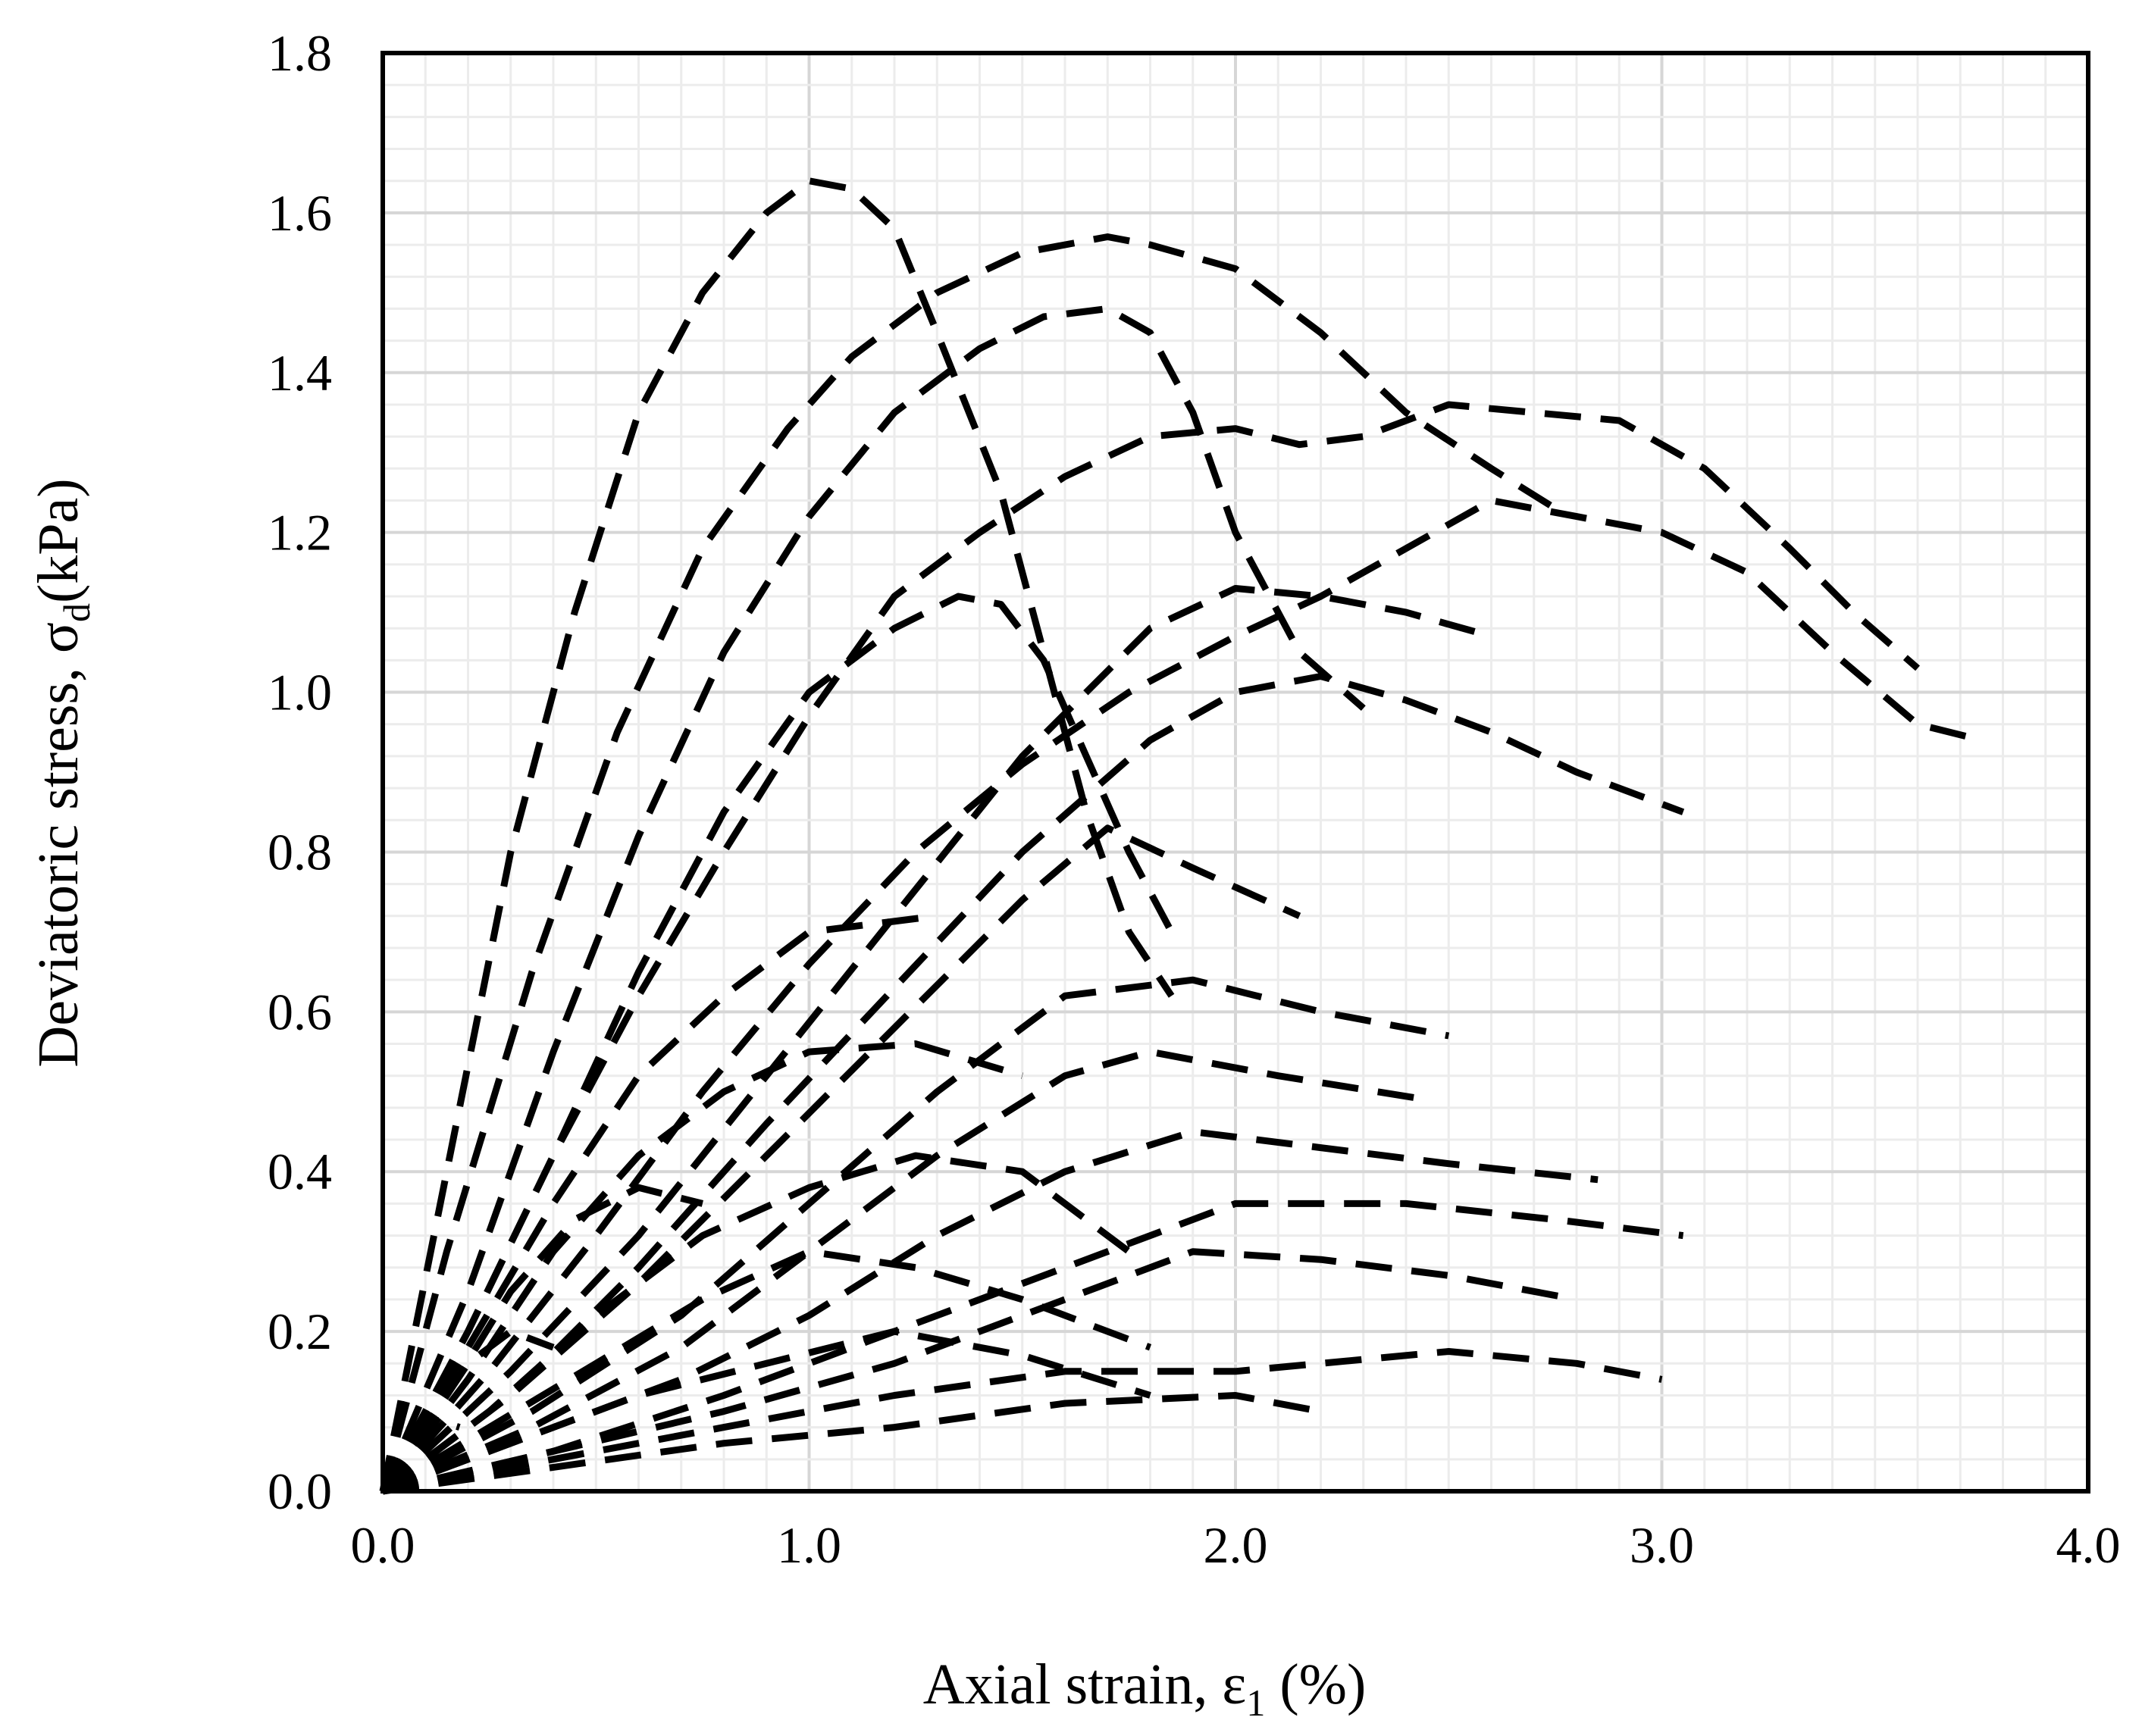 Image resolution: width=2142 pixels, height=1736 pixels. I want to click on x-tick-label: 2.0, so click(1236, 1545).